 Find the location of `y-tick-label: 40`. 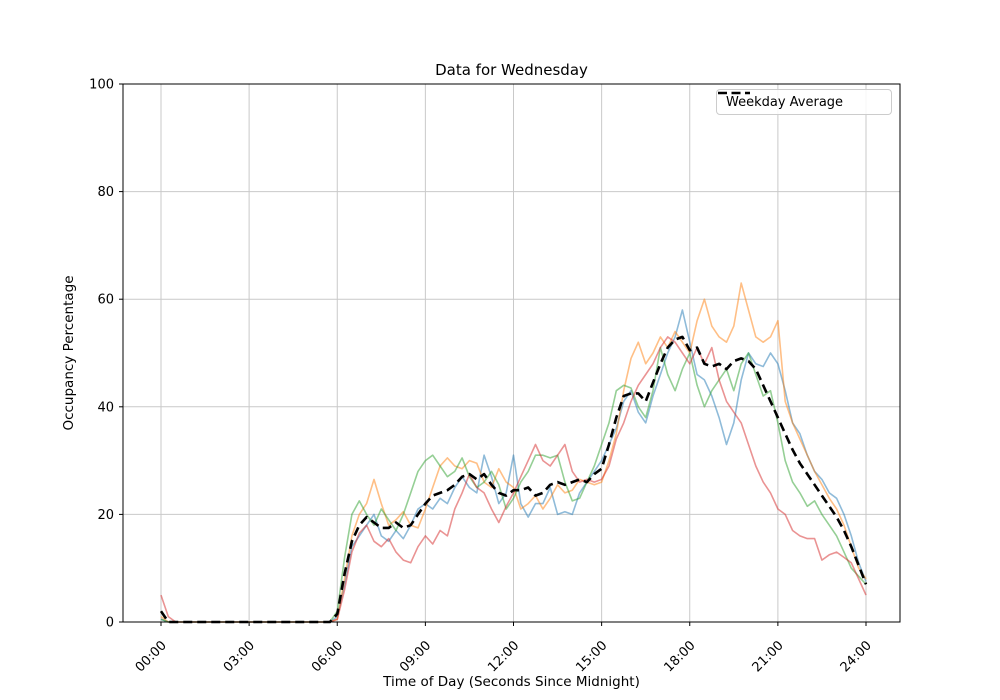

y-tick-label: 40 is located at coordinates (105, 407).